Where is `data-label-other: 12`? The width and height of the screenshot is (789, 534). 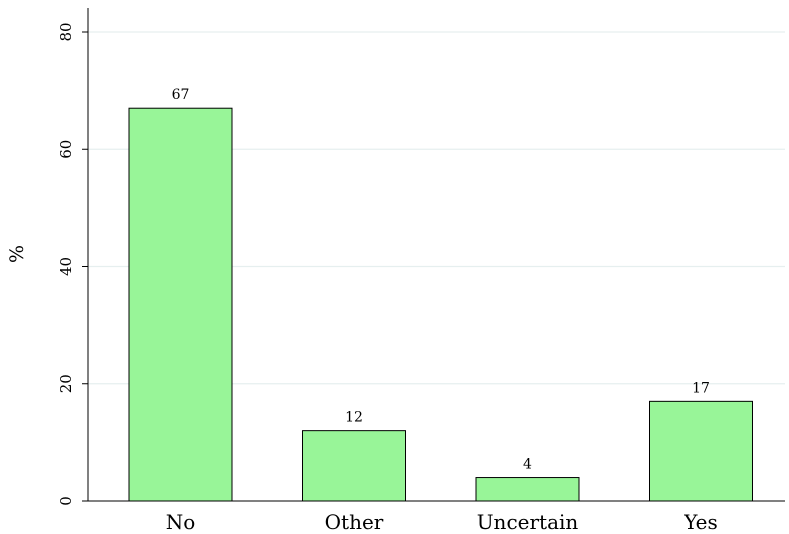 data-label-other: 12 is located at coordinates (354, 418).